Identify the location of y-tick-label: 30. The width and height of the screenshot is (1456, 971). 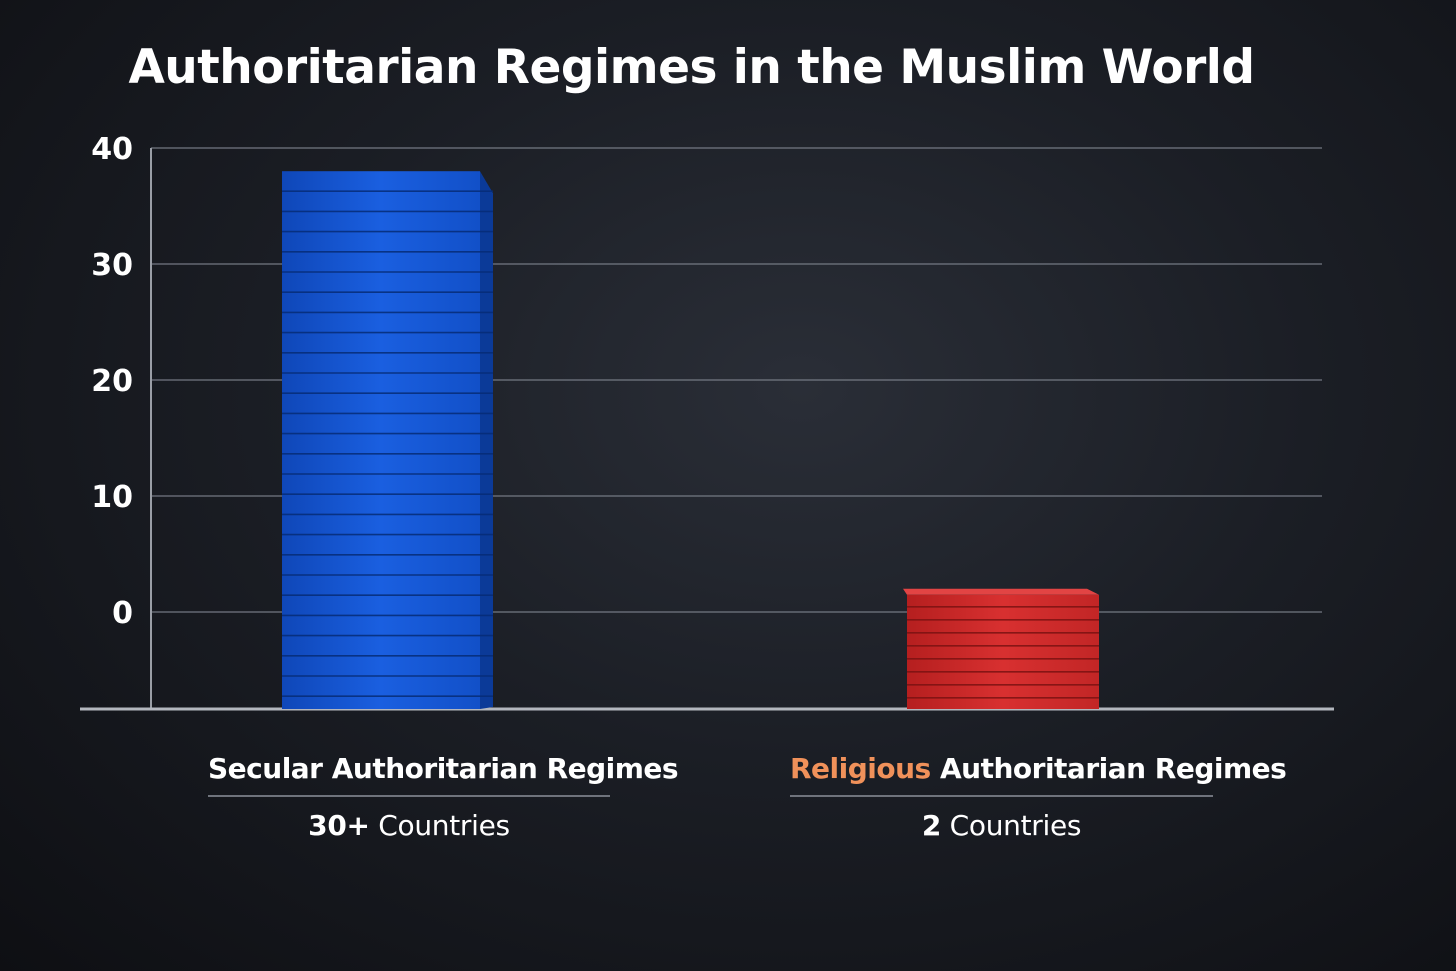
(112, 265).